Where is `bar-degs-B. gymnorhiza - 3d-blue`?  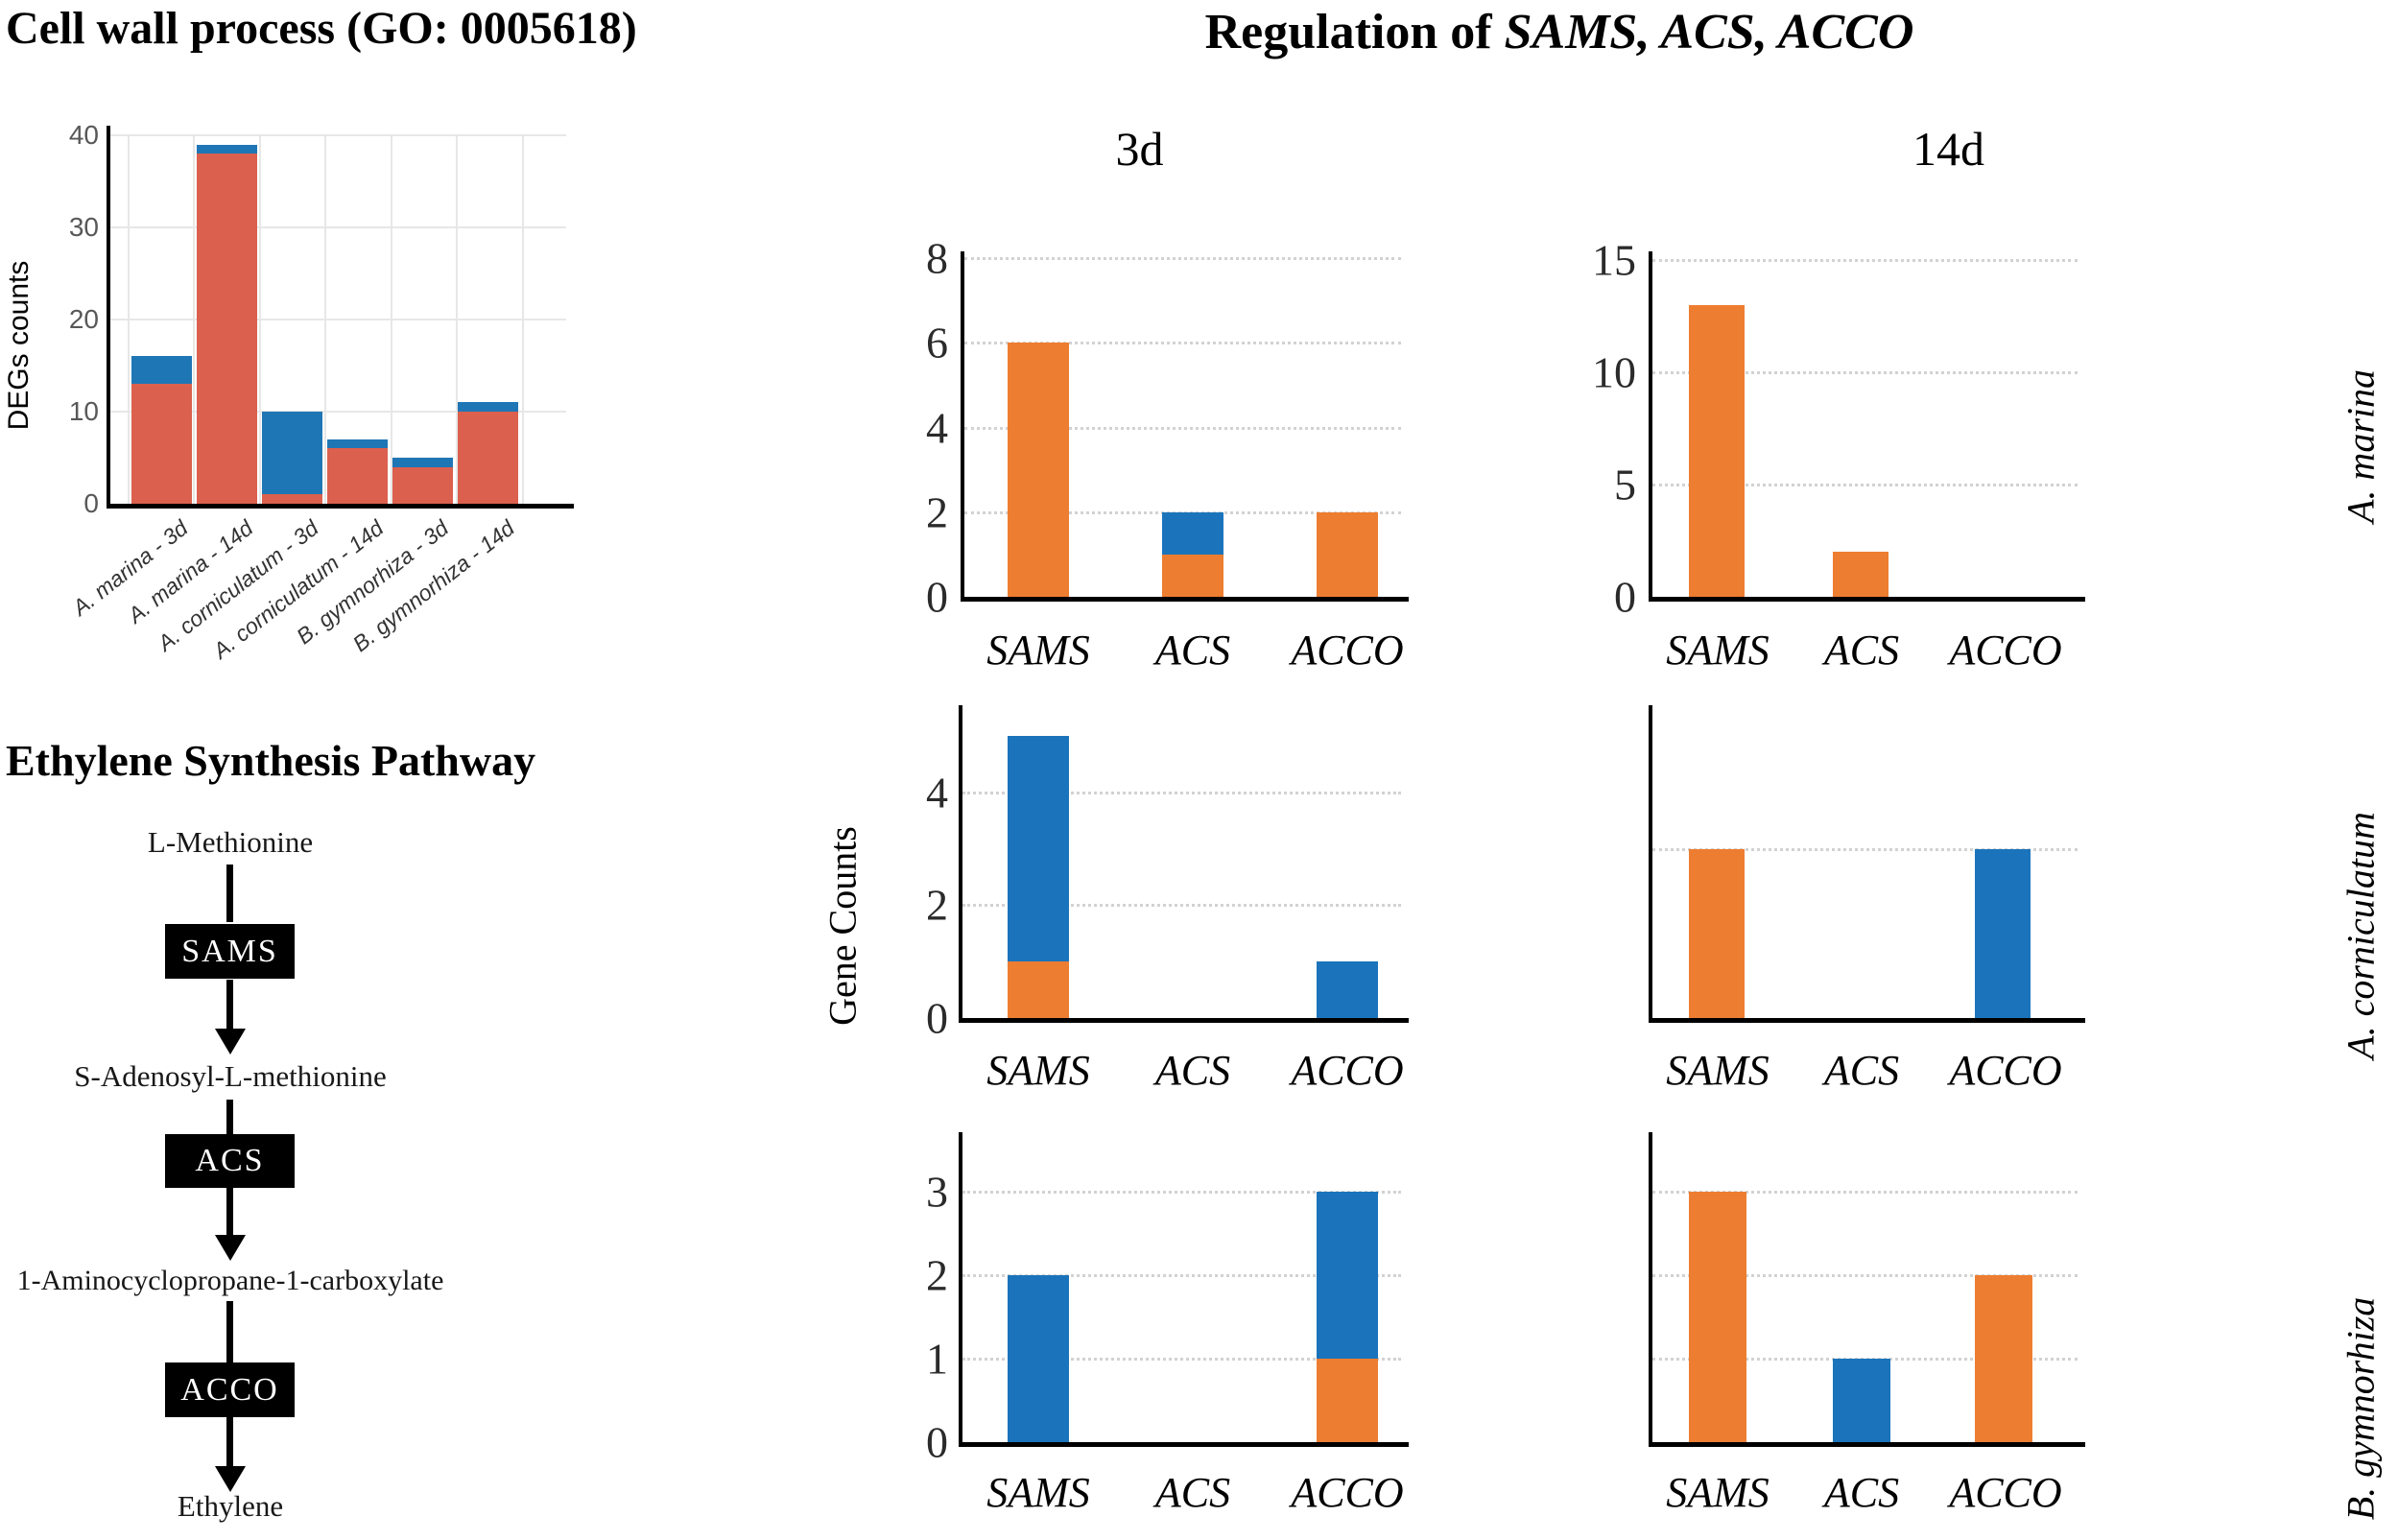 bar-degs-B. gymnorhiza - 3d-blue is located at coordinates (423, 462).